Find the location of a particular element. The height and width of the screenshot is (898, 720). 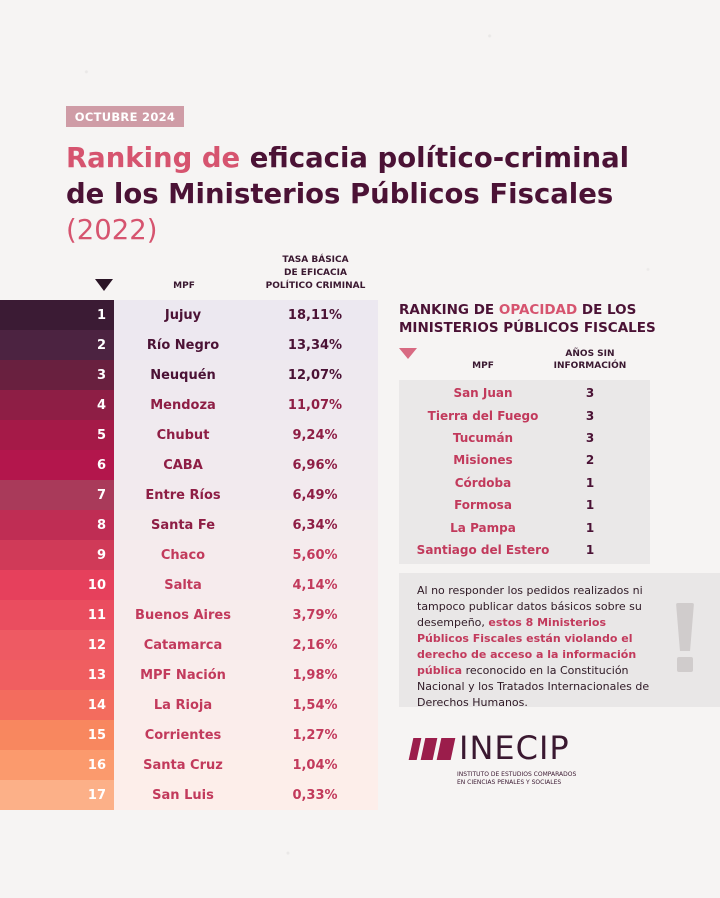

ranking-rate-value: 1,04% is located at coordinates (315, 765).